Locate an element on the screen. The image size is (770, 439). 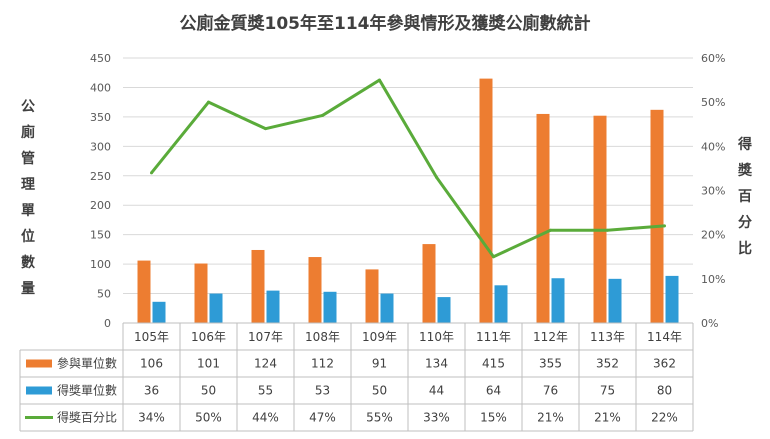
y-tick-label: 350 is located at coordinates (100, 117).